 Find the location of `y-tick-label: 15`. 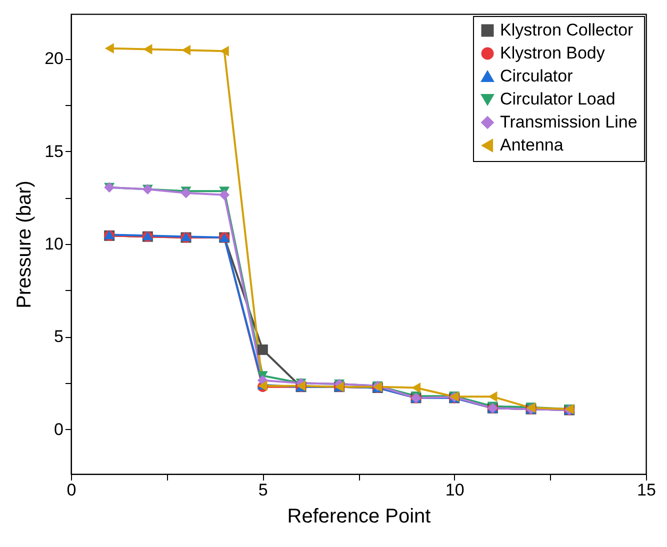

y-tick-label: 15 is located at coordinates (54, 151).